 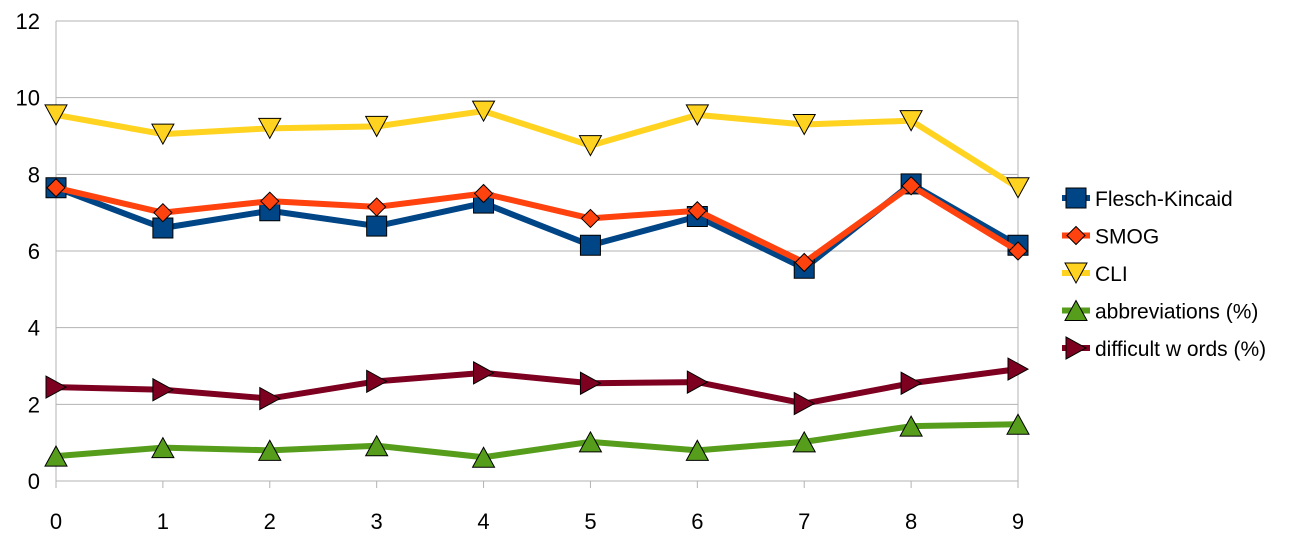 I want to click on y-tick-label: 8, so click(x=34, y=174).